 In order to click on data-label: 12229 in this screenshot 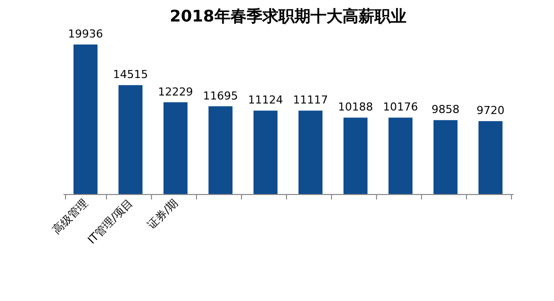, I will do `click(175, 91)`.